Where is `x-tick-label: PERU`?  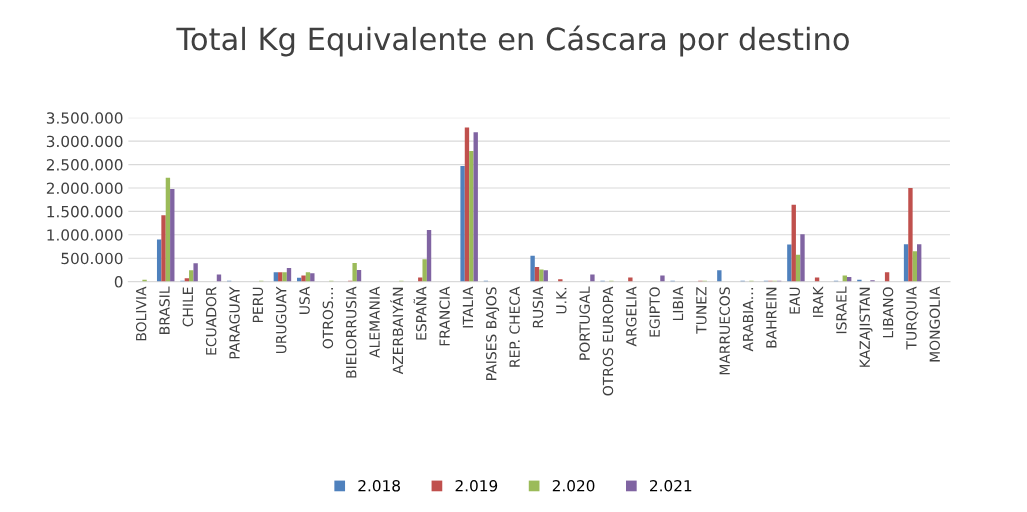
x-tick-label: PERU is located at coordinates (258, 305).